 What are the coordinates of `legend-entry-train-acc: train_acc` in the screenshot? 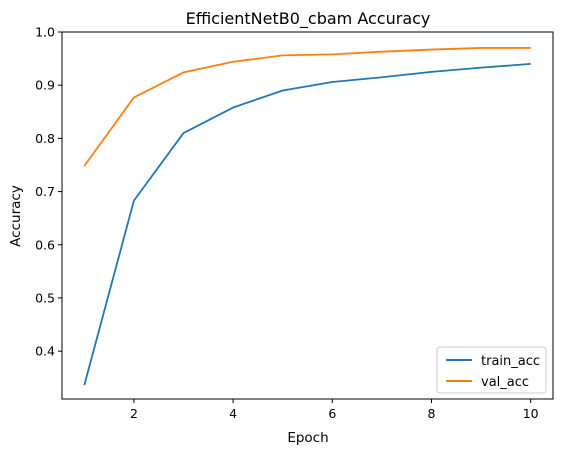 It's located at (510, 361).